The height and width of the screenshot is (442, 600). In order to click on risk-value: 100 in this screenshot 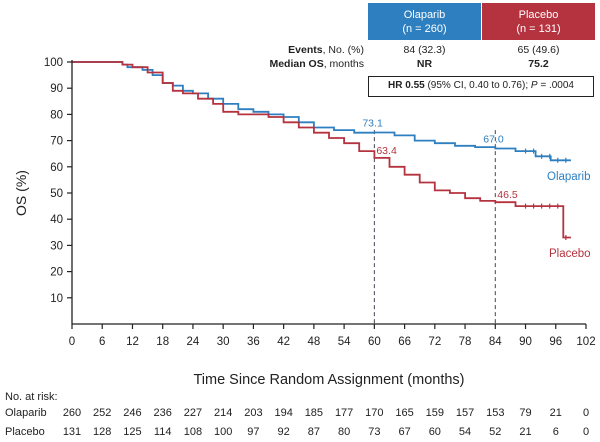, I will do `click(223, 432)`.